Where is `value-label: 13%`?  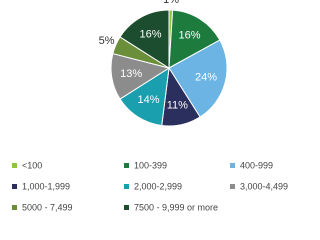
value-label: 13% is located at coordinates (131, 74).